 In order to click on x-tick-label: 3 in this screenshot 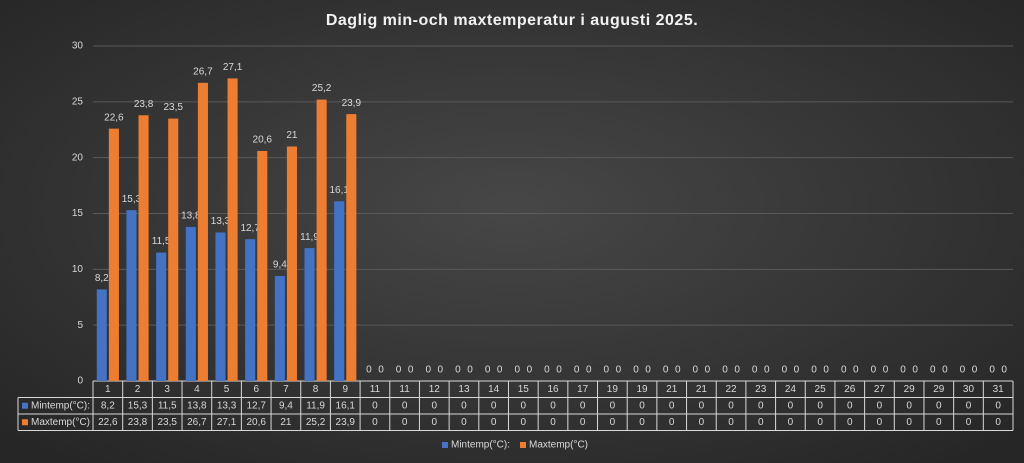, I will do `click(167, 389)`.